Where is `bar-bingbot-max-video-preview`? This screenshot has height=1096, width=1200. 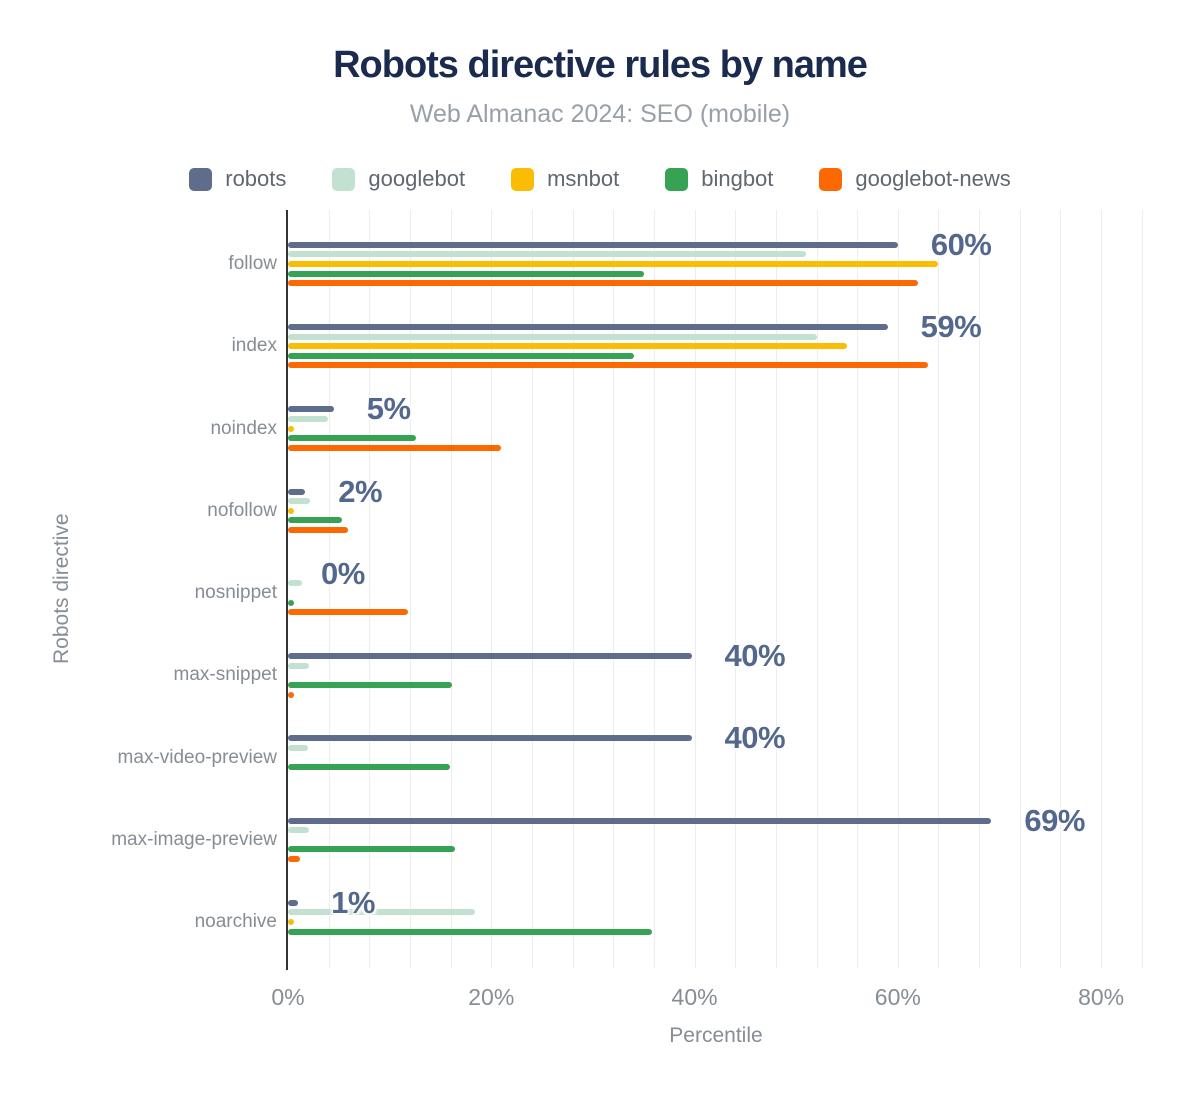
bar-bingbot-max-video-preview is located at coordinates (369, 767).